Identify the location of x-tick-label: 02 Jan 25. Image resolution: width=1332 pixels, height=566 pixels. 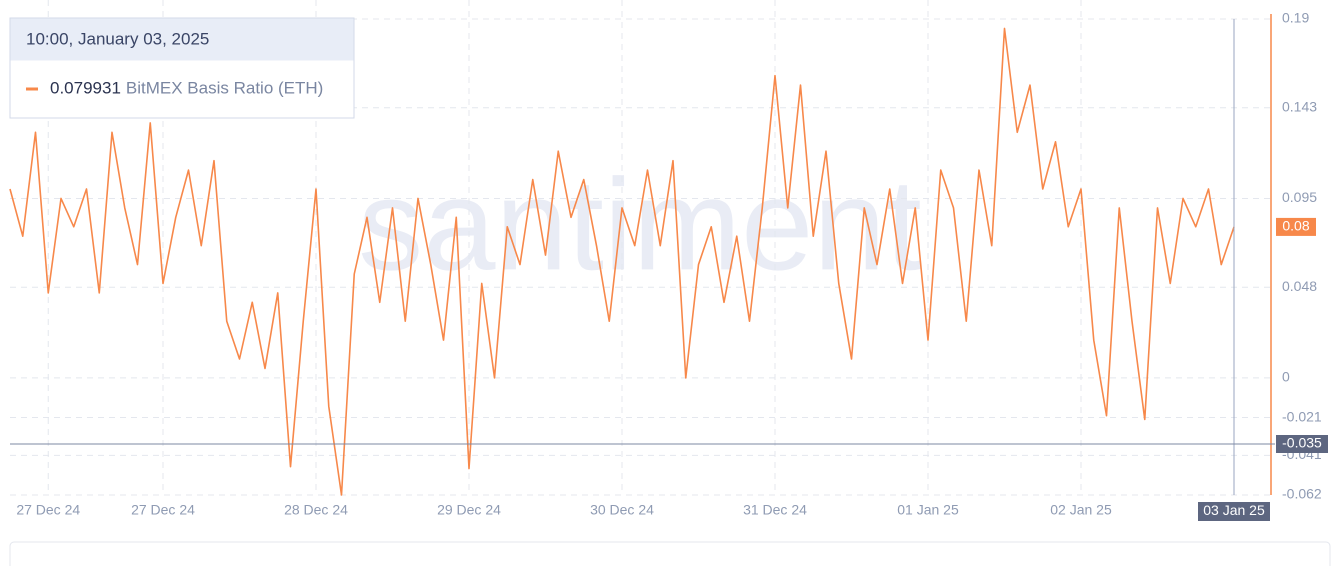
(1081, 510).